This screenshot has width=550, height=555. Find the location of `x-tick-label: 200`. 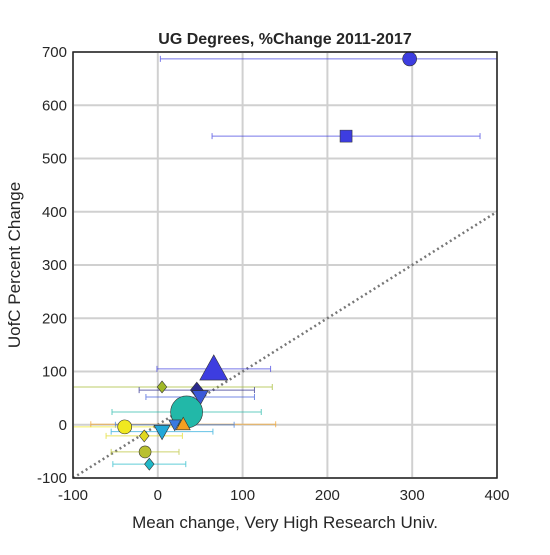

x-tick-label: 200 is located at coordinates (327, 495).